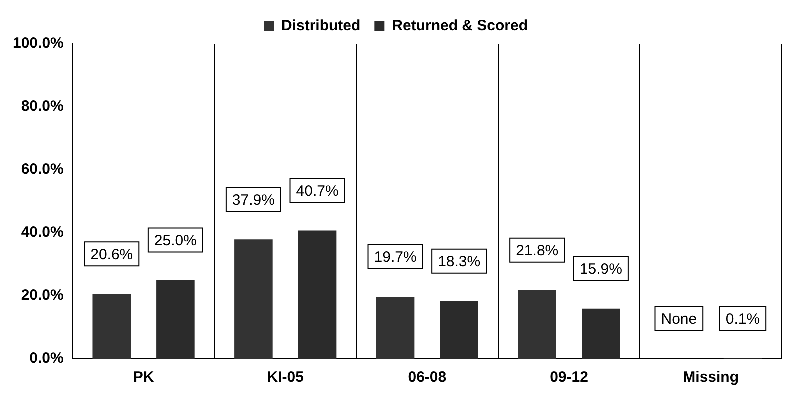  I want to click on x-tick-label: KI-05, so click(285, 377).